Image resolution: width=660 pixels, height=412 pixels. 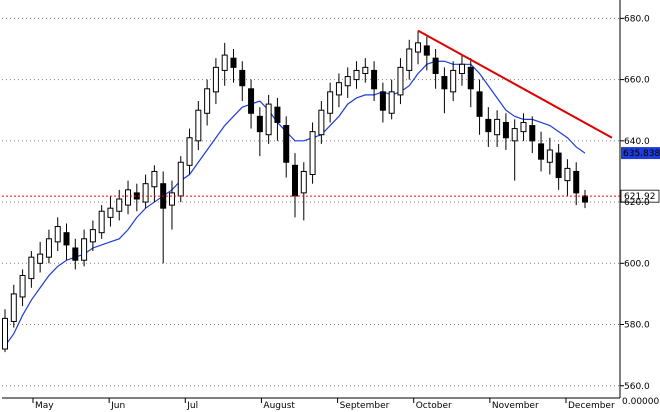 What do you see at coordinates (637, 19) in the screenshot?
I see `y-tick-label: 680.0` at bounding box center [637, 19].